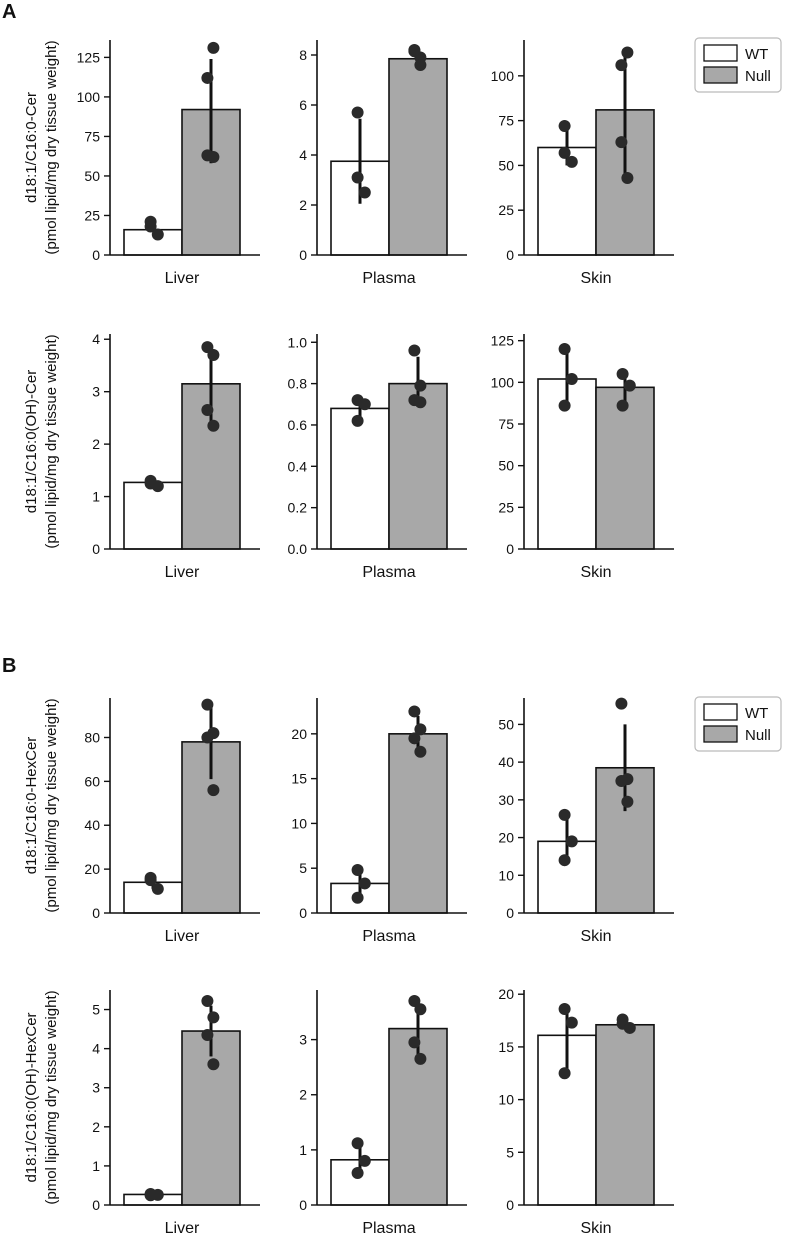  Describe the element at coordinates (582, 163) in the screenshot. I see `subplot-a-0-2: 0 25 50 75 100 Skin` at that location.